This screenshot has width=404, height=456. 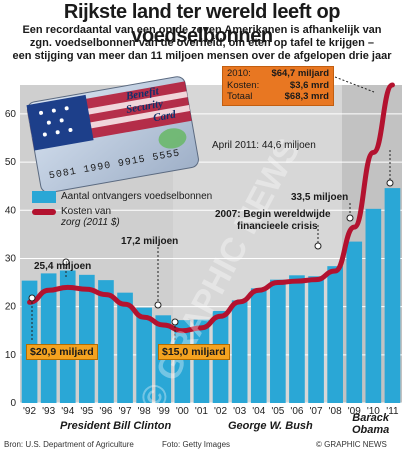 I want to click on marker-1994, so click(x=66, y=262).